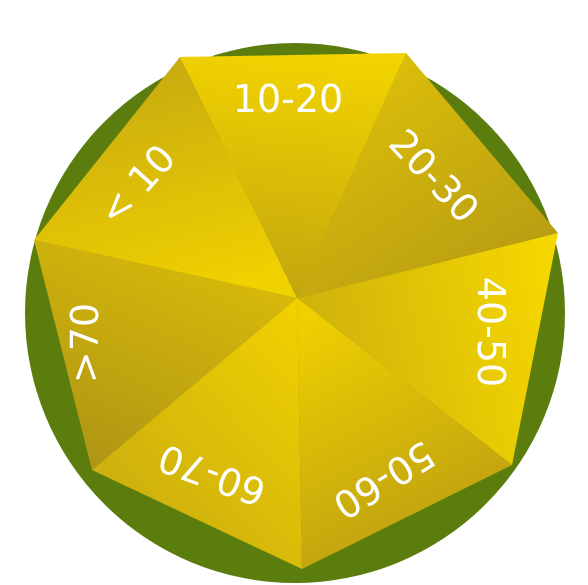  Describe the element at coordinates (85, 343) in the screenshot. I see `segment-label: >70` at that location.